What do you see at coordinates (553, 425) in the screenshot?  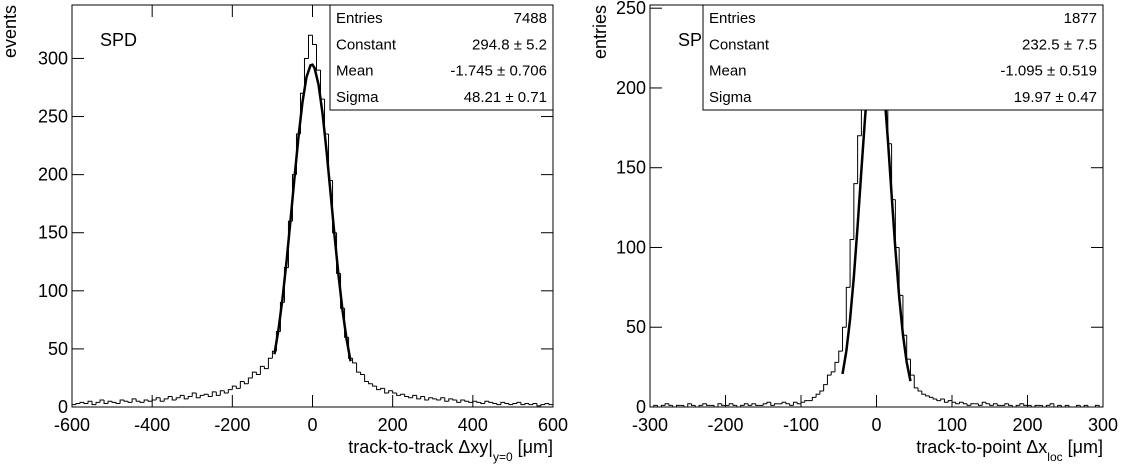 I see `x-tick-label: 600` at bounding box center [553, 425].